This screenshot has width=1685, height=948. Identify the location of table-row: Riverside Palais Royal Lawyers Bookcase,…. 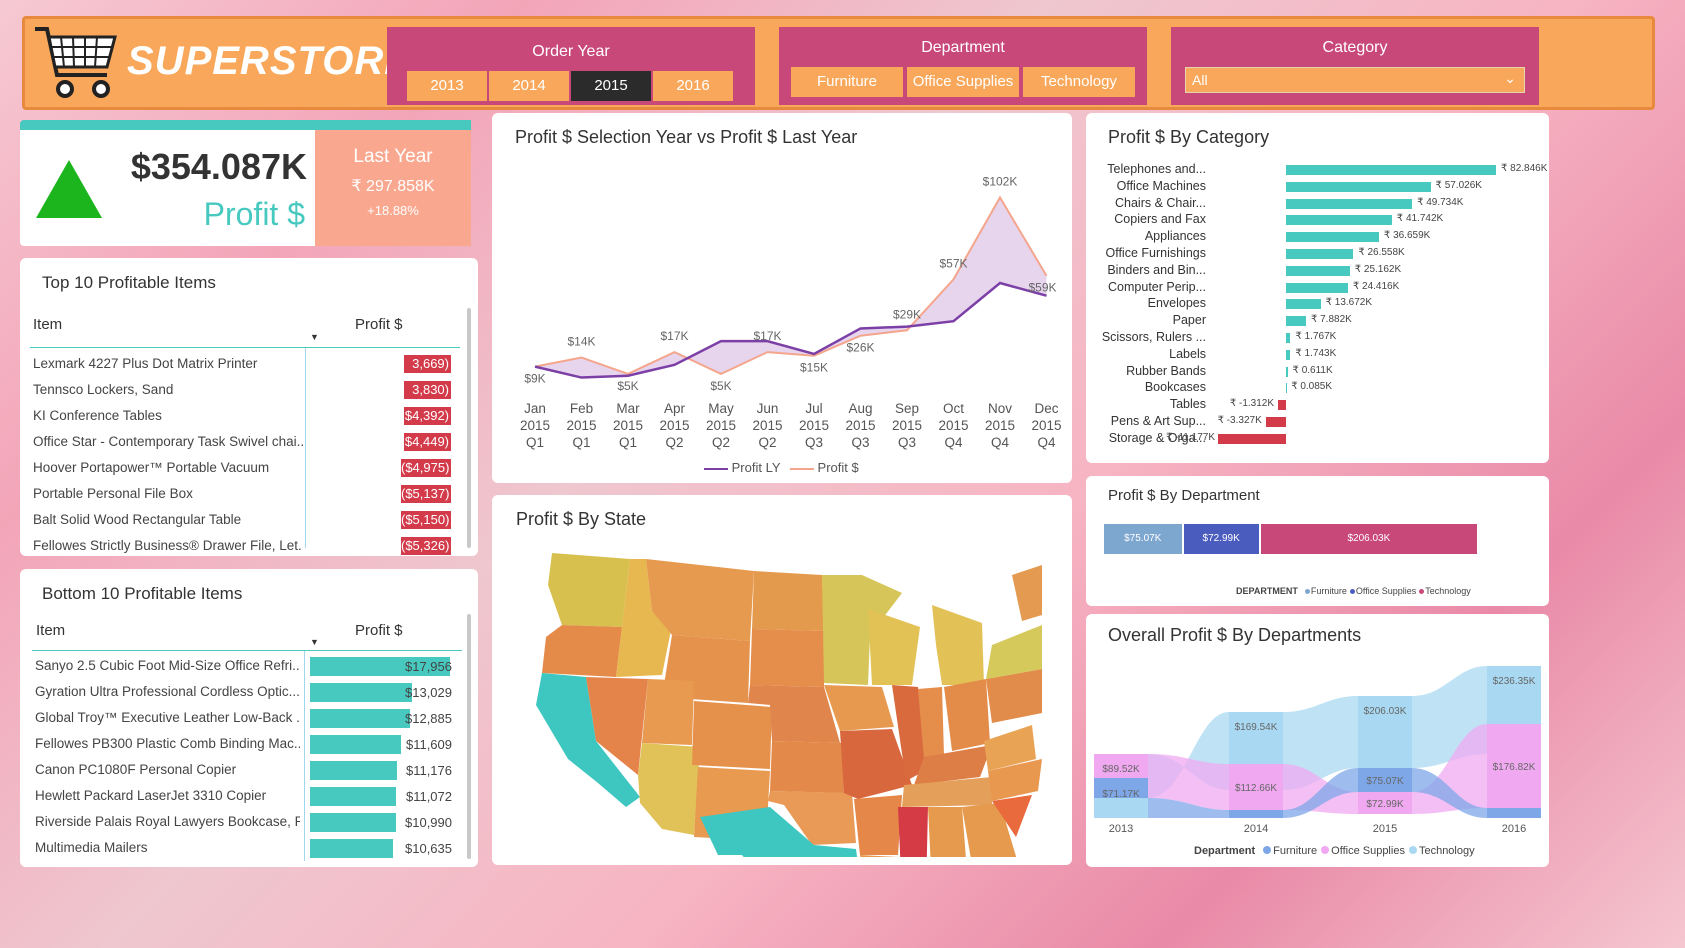
(240, 823).